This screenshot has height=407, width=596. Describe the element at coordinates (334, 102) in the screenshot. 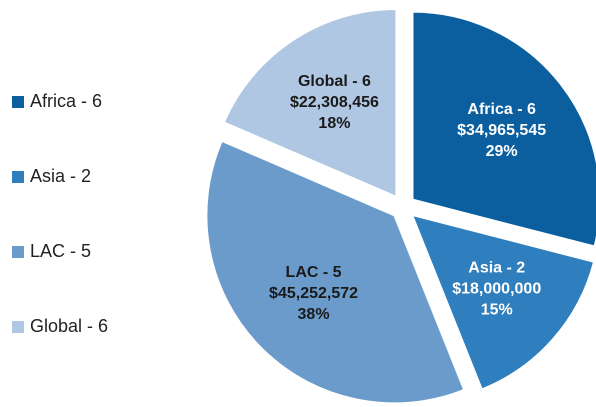

I see `slice-value: $22,308,456` at that location.